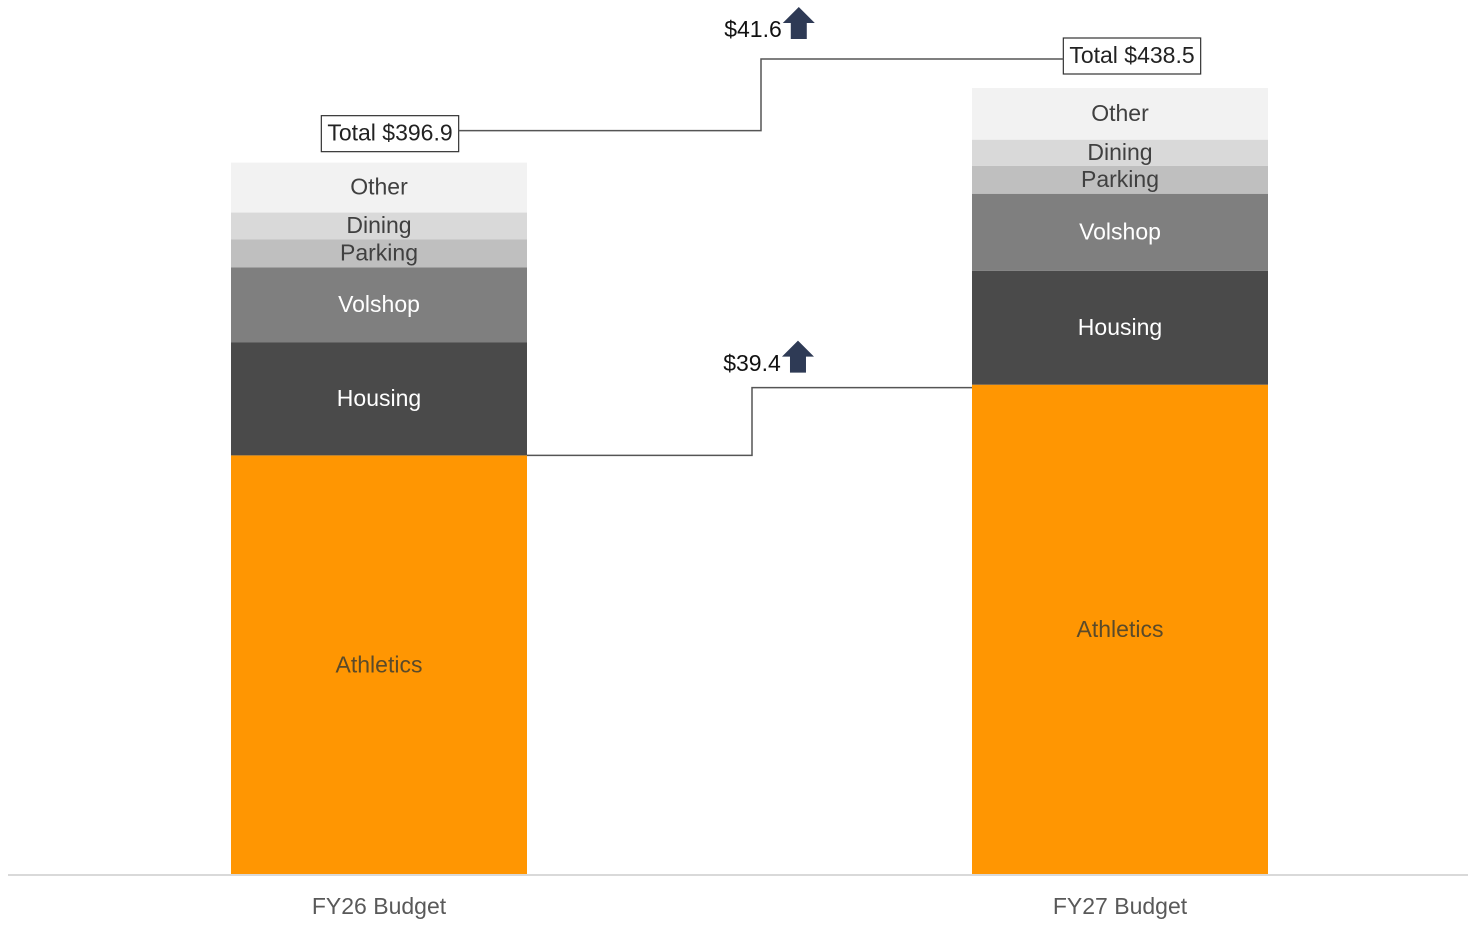 The height and width of the screenshot is (926, 1468). What do you see at coordinates (752, 363) in the screenshot?
I see `change-label: $39.4` at bounding box center [752, 363].